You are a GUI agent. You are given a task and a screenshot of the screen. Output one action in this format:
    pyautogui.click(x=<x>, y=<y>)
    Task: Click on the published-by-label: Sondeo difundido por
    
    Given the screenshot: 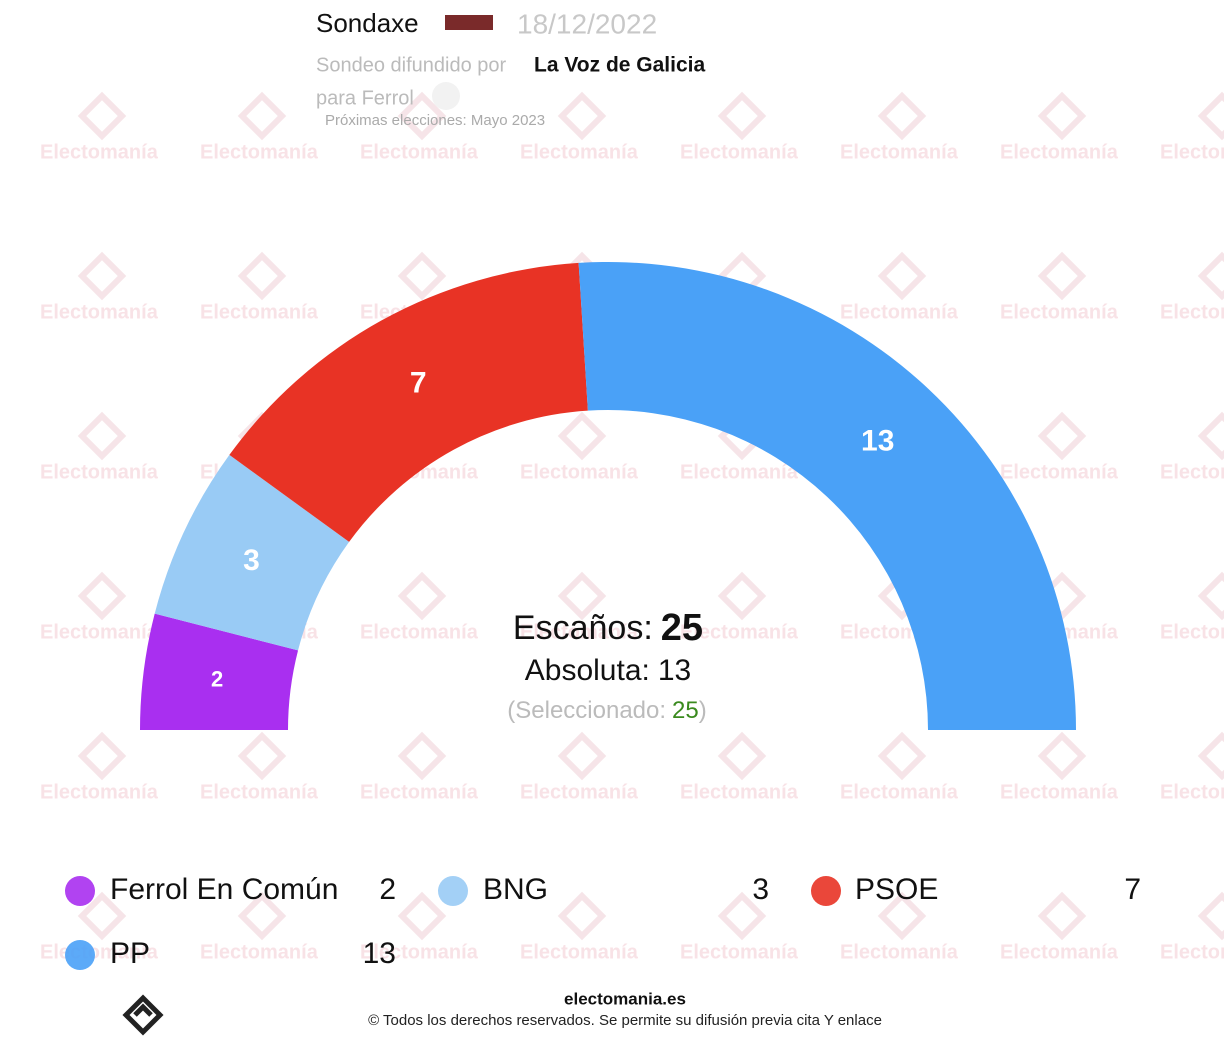 What is the action you would take?
    pyautogui.click(x=411, y=65)
    